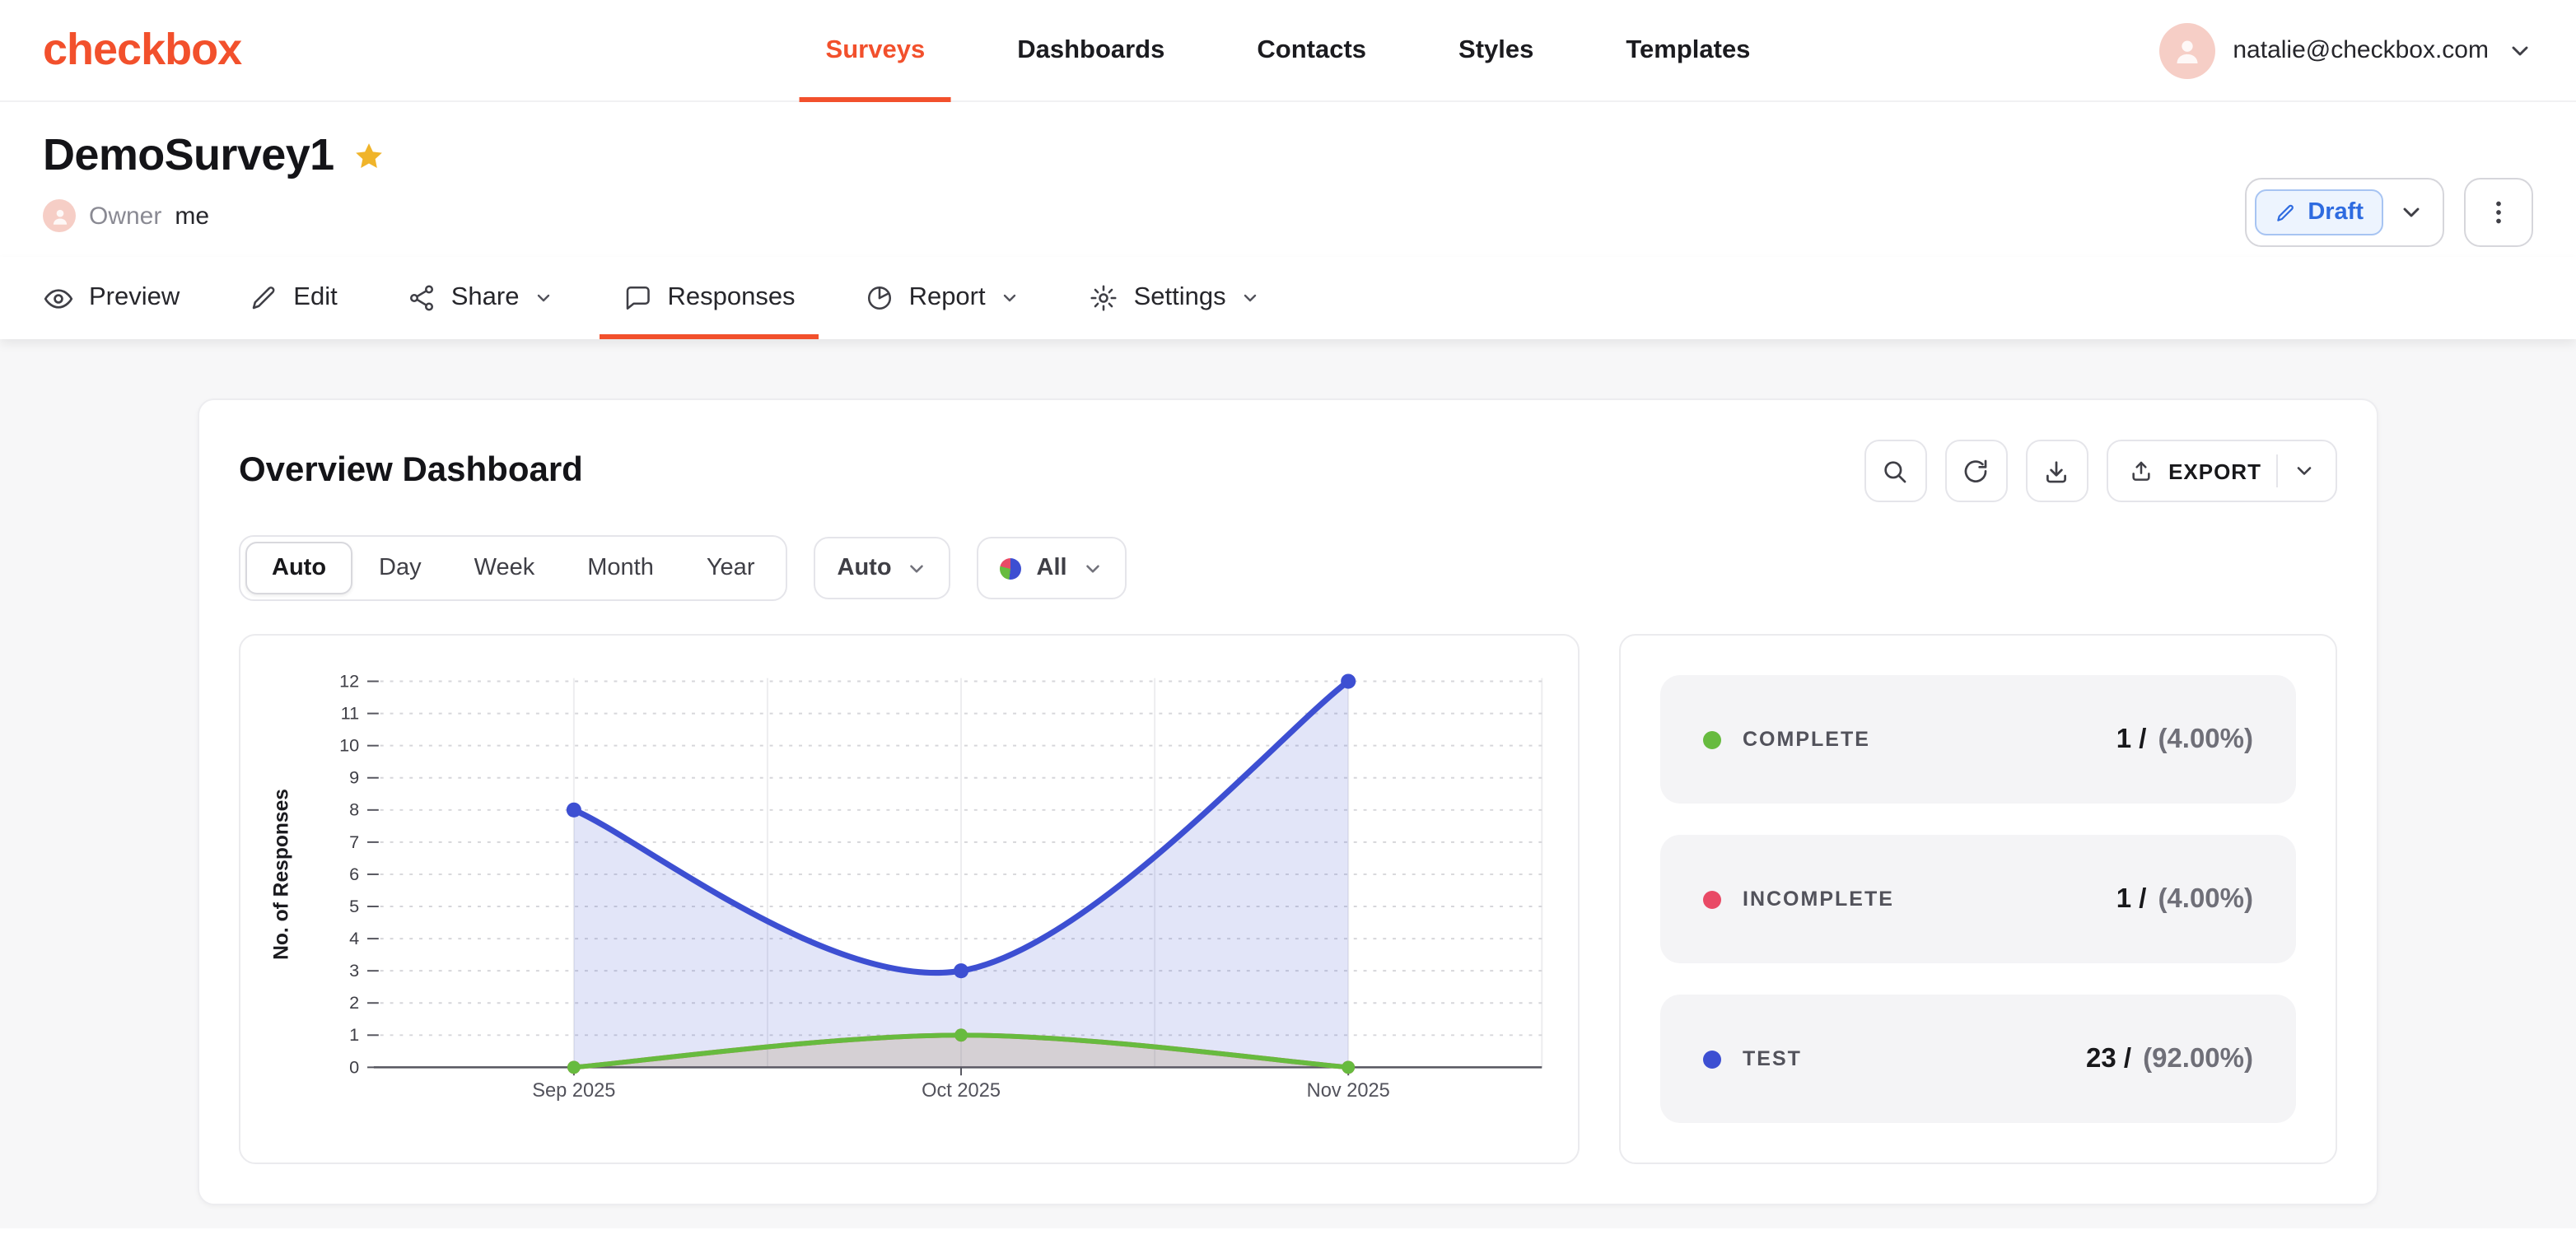  What do you see at coordinates (573, 1091) in the screenshot?
I see `svg-text: Sep 2025` at bounding box center [573, 1091].